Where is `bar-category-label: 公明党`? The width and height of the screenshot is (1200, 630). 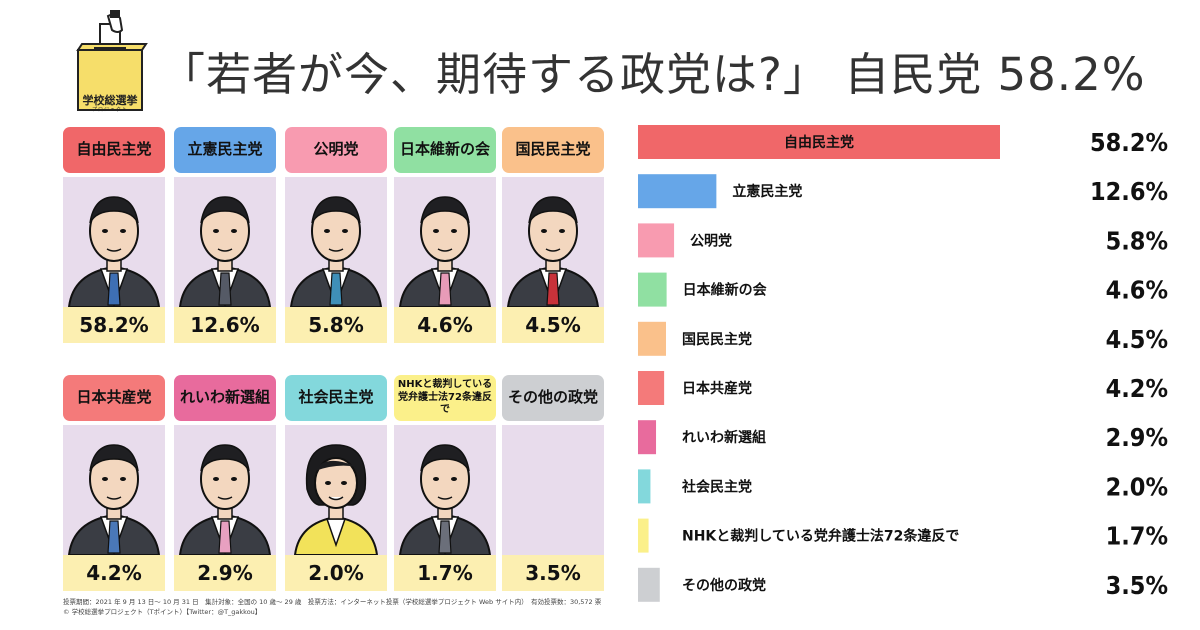
bar-category-label: 公明党 is located at coordinates (711, 240).